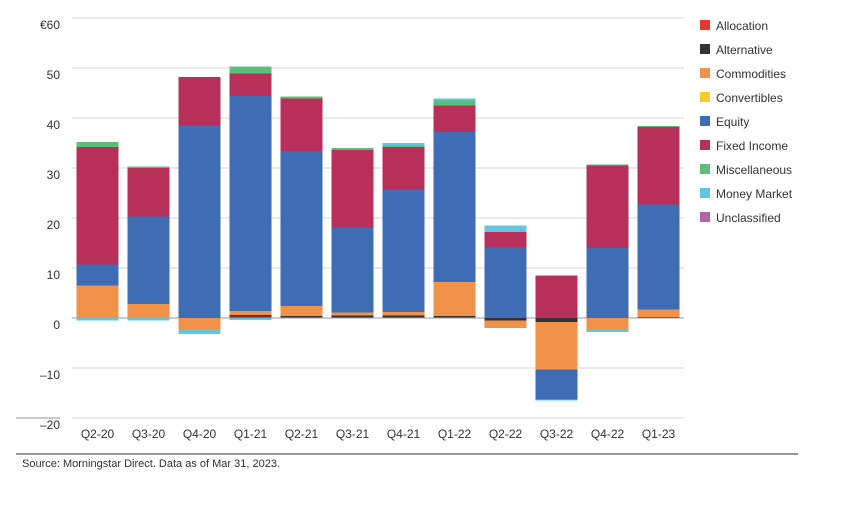 This screenshot has height=505, width=844. What do you see at coordinates (353, 434) in the screenshot?
I see `x-tick-label: Q3-21` at bounding box center [353, 434].